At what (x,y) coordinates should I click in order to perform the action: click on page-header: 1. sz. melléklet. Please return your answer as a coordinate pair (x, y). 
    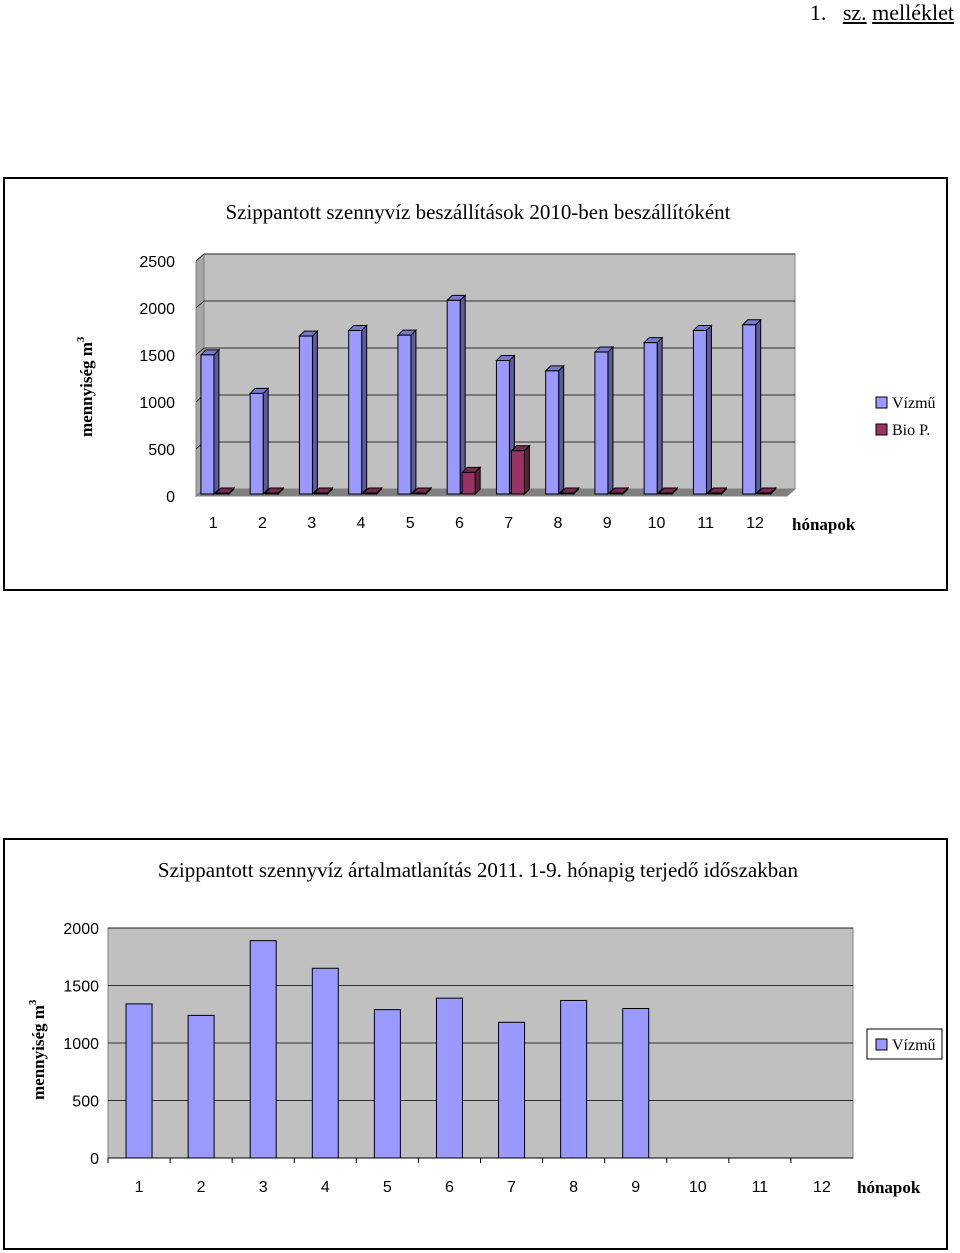
    Looking at the image, I should click on (882, 13).